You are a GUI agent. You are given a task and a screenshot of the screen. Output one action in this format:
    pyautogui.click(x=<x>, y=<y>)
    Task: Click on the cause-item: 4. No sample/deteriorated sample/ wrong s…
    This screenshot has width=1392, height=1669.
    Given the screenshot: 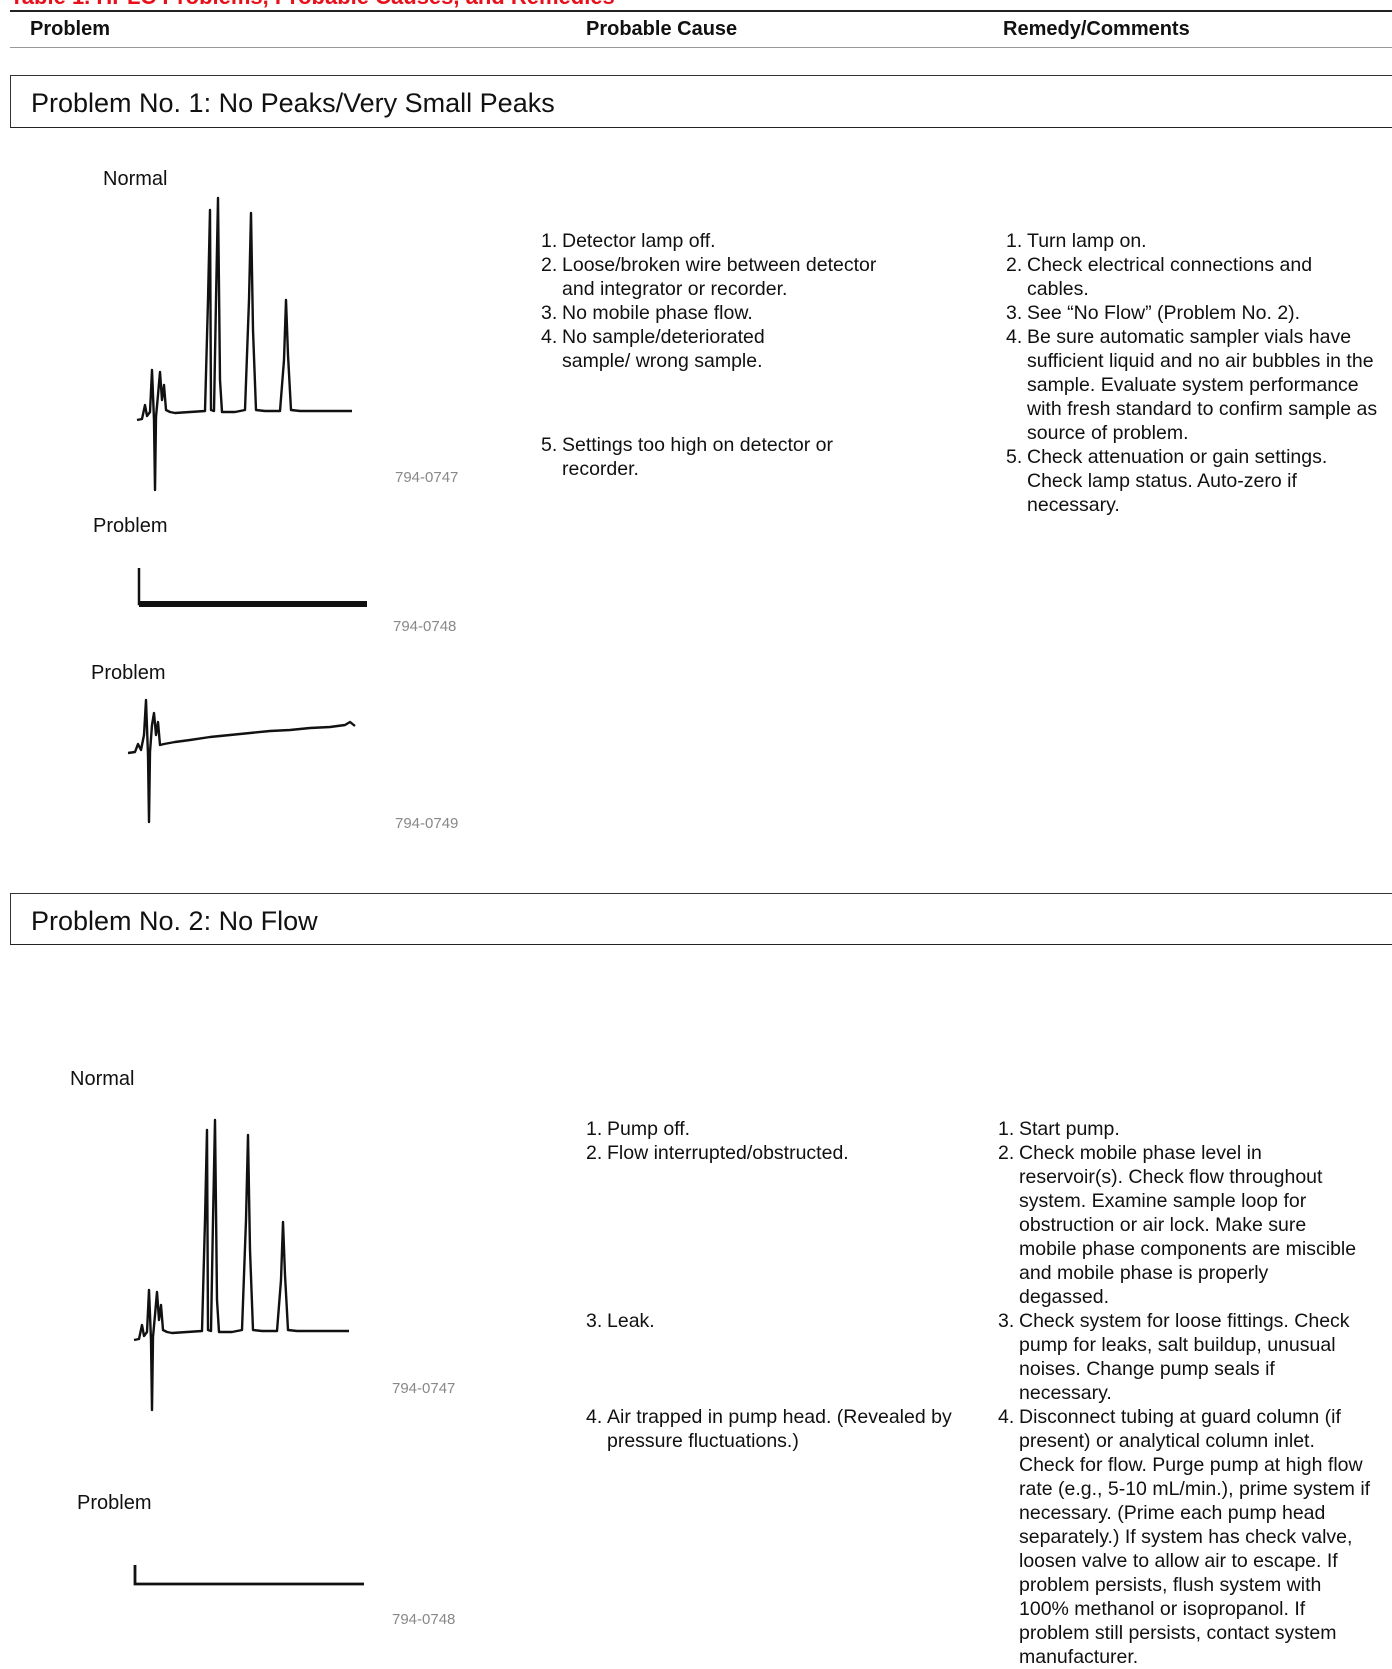 What is the action you would take?
    pyautogui.click(x=653, y=349)
    